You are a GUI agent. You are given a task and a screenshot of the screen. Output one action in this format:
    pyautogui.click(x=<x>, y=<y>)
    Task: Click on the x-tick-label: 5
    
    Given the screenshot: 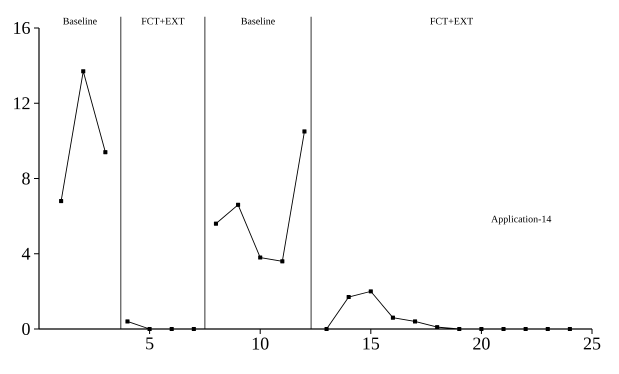 What is the action you would take?
    pyautogui.click(x=150, y=344)
    